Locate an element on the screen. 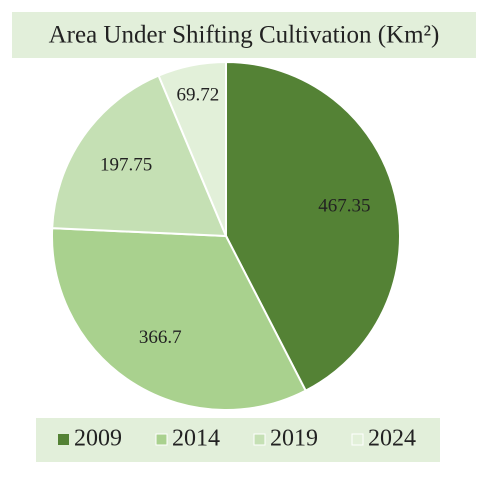 The image size is (488, 479). legend-label: 2019 is located at coordinates (294, 439).